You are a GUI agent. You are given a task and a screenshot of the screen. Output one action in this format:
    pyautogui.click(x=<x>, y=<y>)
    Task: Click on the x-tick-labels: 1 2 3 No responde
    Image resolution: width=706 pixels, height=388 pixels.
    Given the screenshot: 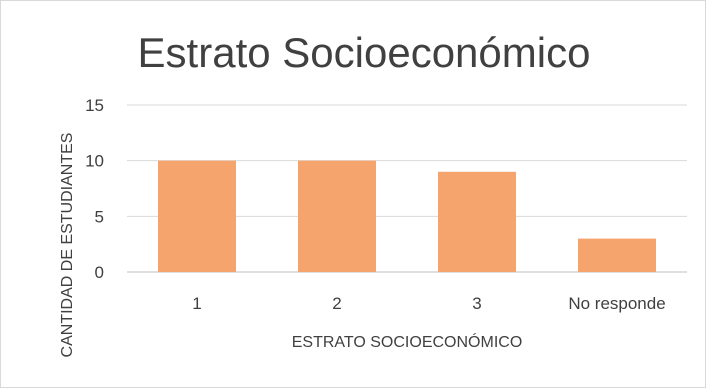 What is the action you would take?
    pyautogui.click(x=428, y=303)
    